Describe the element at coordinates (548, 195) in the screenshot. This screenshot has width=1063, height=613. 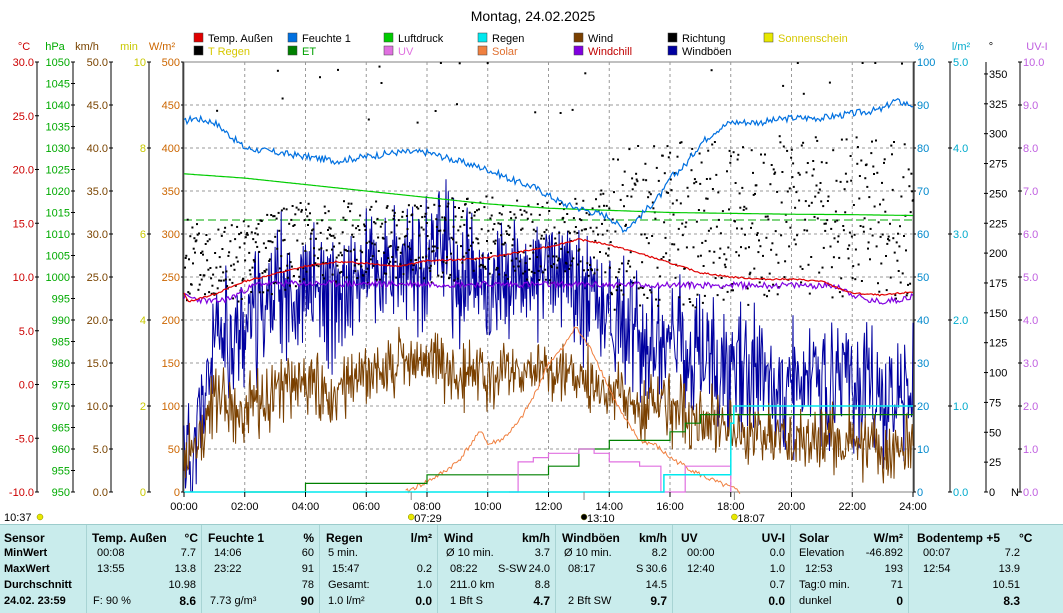
I see `series-luftdruck` at that location.